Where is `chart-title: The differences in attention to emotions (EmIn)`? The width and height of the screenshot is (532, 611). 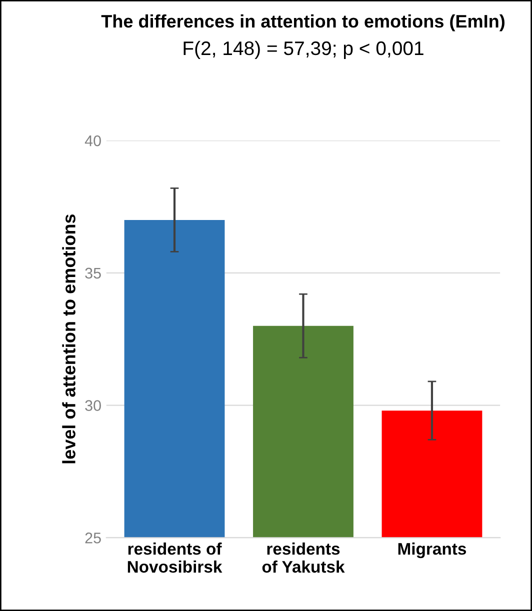
chart-title: The differences in attention to emotions (EmIn) is located at coordinates (302, 23).